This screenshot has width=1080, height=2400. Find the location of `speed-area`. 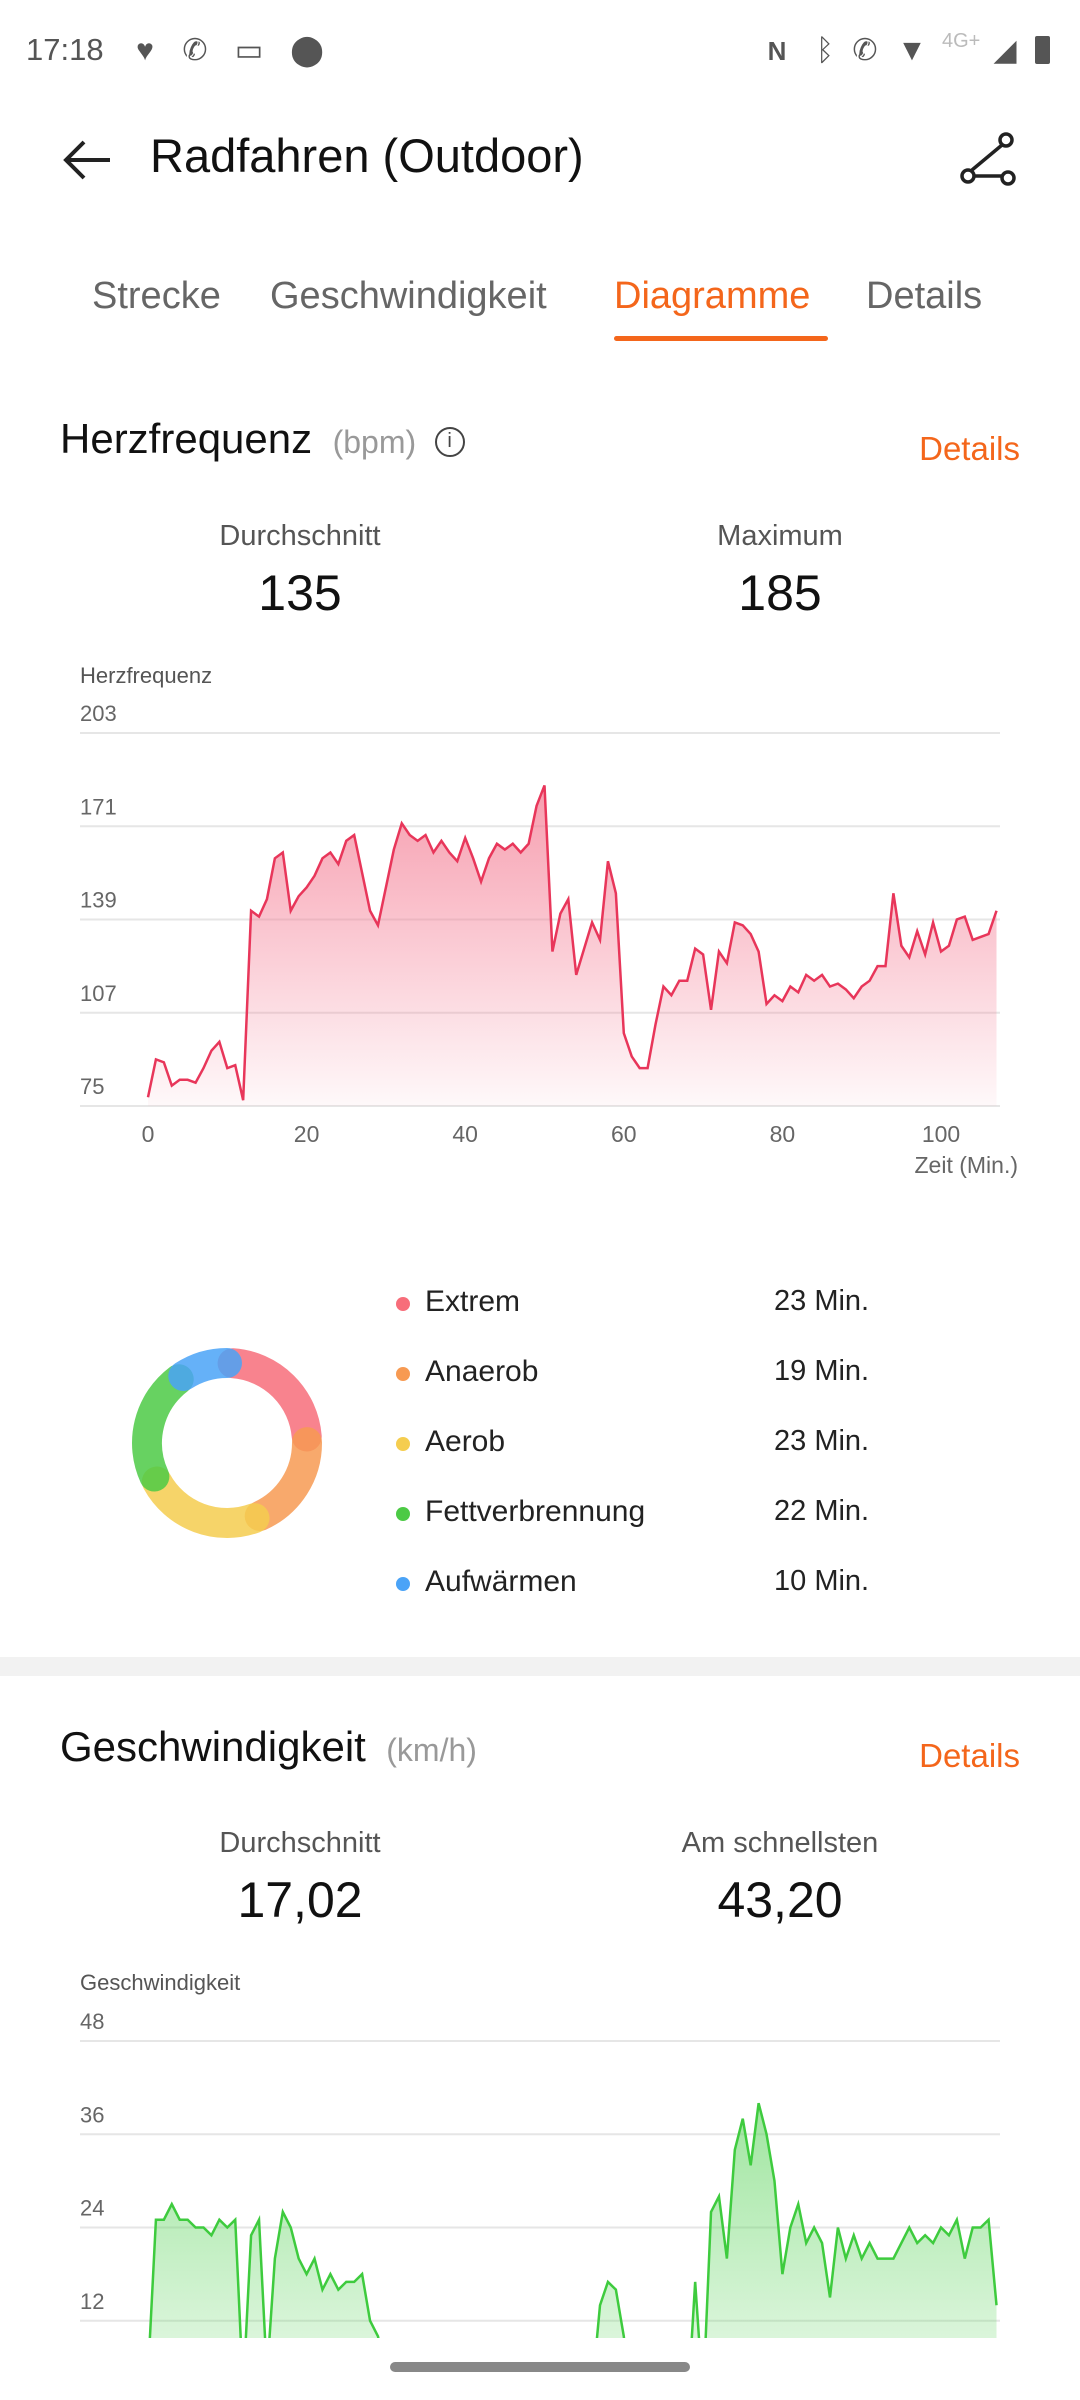

speed-area is located at coordinates (573, 2220).